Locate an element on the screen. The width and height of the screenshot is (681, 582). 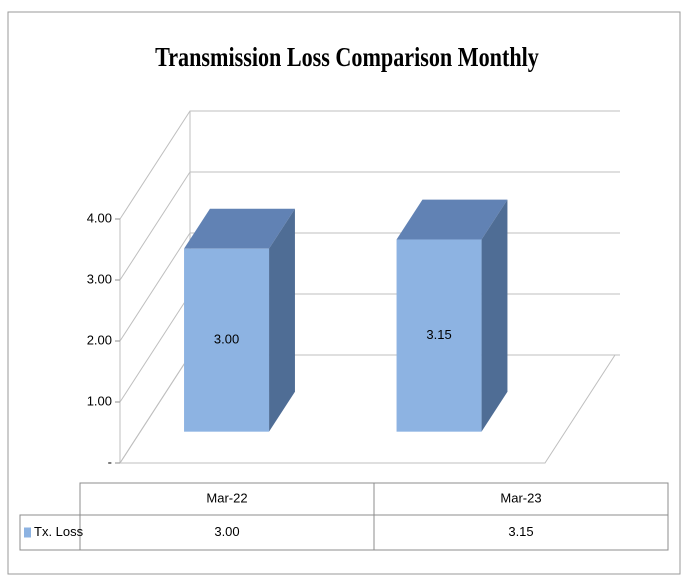
data-label: 3.15 is located at coordinates (438, 334).